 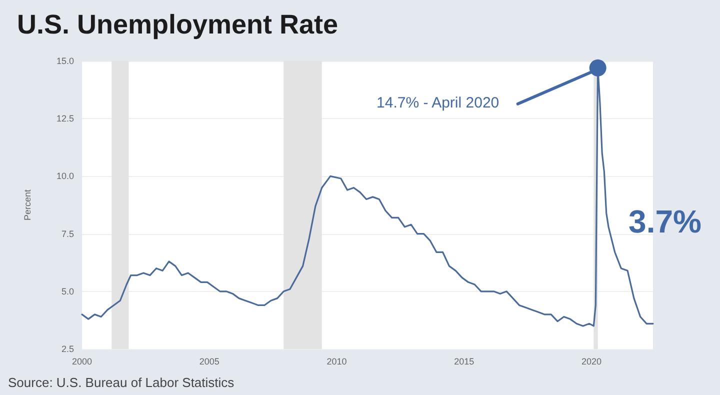 What do you see at coordinates (209, 361) in the screenshot?
I see `x-tick-label: 2005` at bounding box center [209, 361].